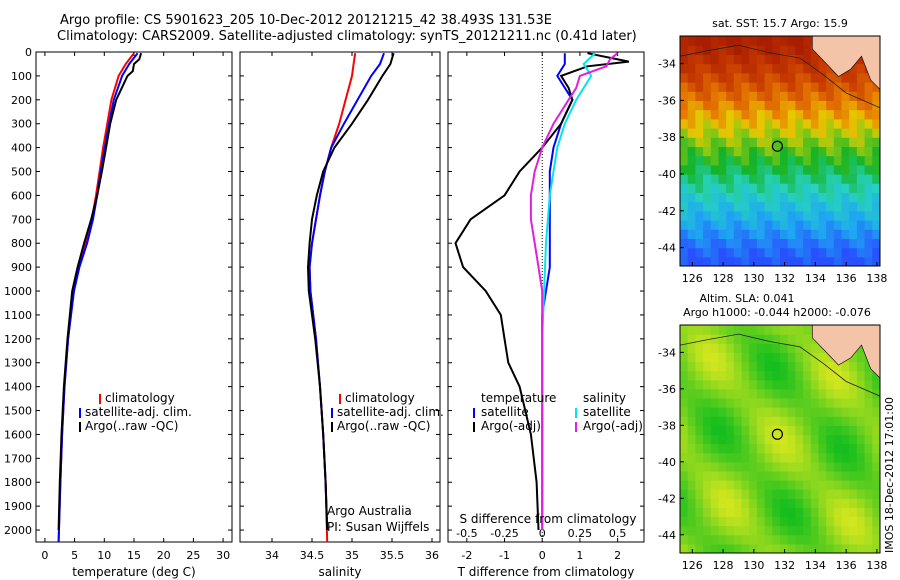 The width and height of the screenshot is (900, 580). Describe the element at coordinates (546, 572) in the screenshot. I see `tdiff-xlabel: T difference from climatology` at that location.